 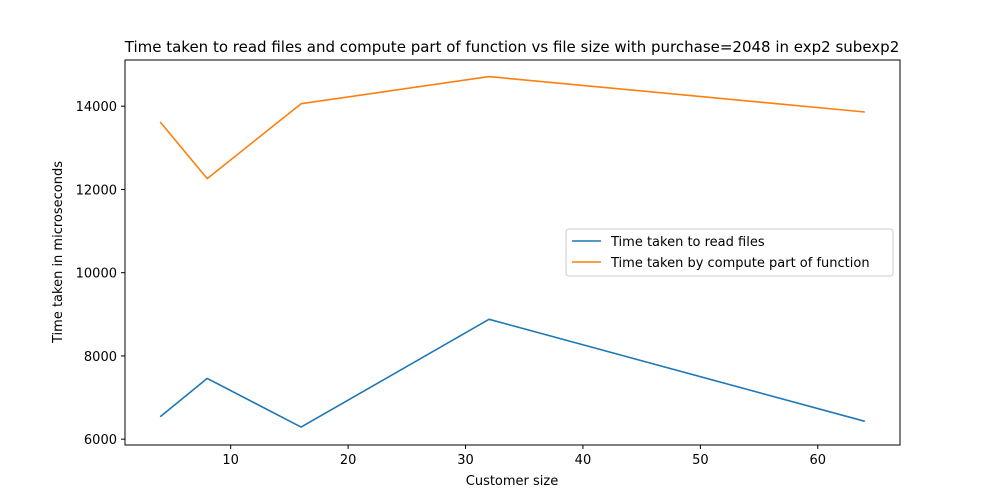 What do you see at coordinates (512, 481) in the screenshot?
I see `x-axis-label: Customer size` at bounding box center [512, 481].